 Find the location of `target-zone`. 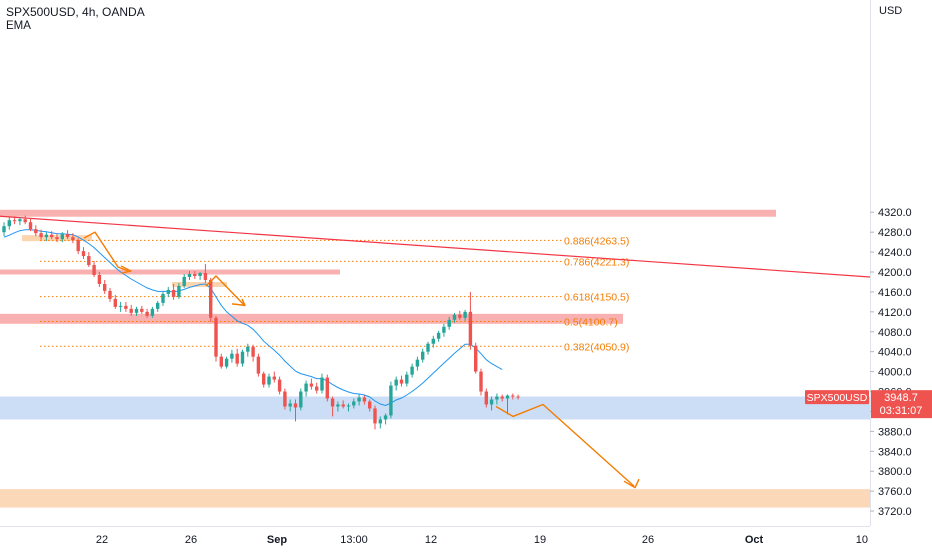

target-zone is located at coordinates (435, 498).